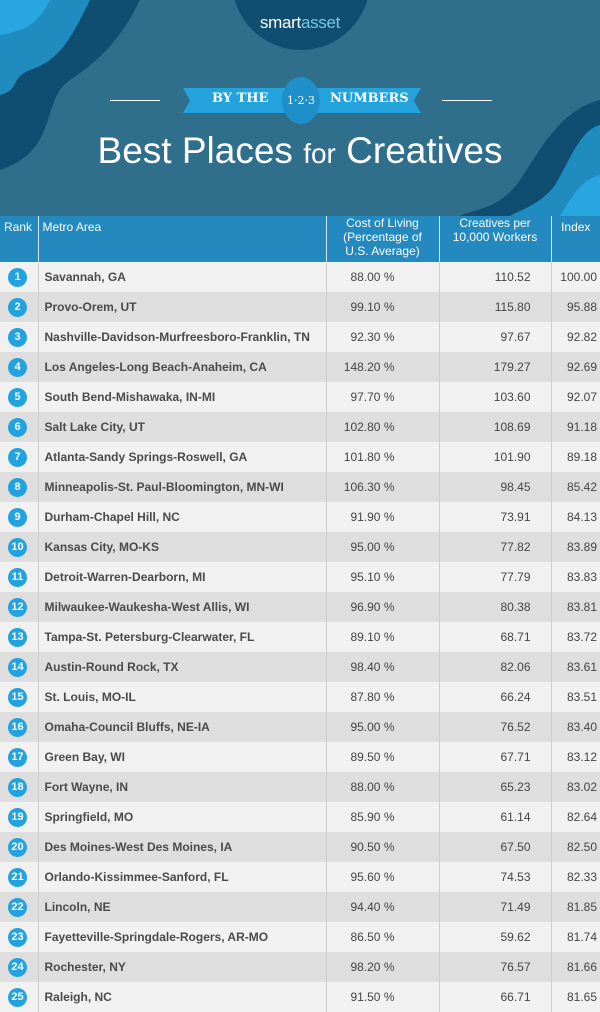 The height and width of the screenshot is (1012, 600). Describe the element at coordinates (182, 877) in the screenshot. I see `metro-cell: Orlando-Kissimmee-Sanford, FL` at that location.